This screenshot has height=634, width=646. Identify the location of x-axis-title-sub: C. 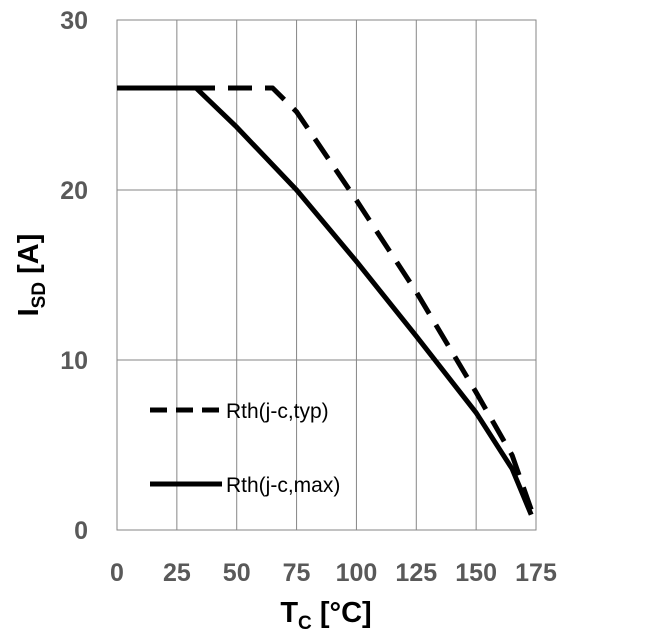
(305, 623).